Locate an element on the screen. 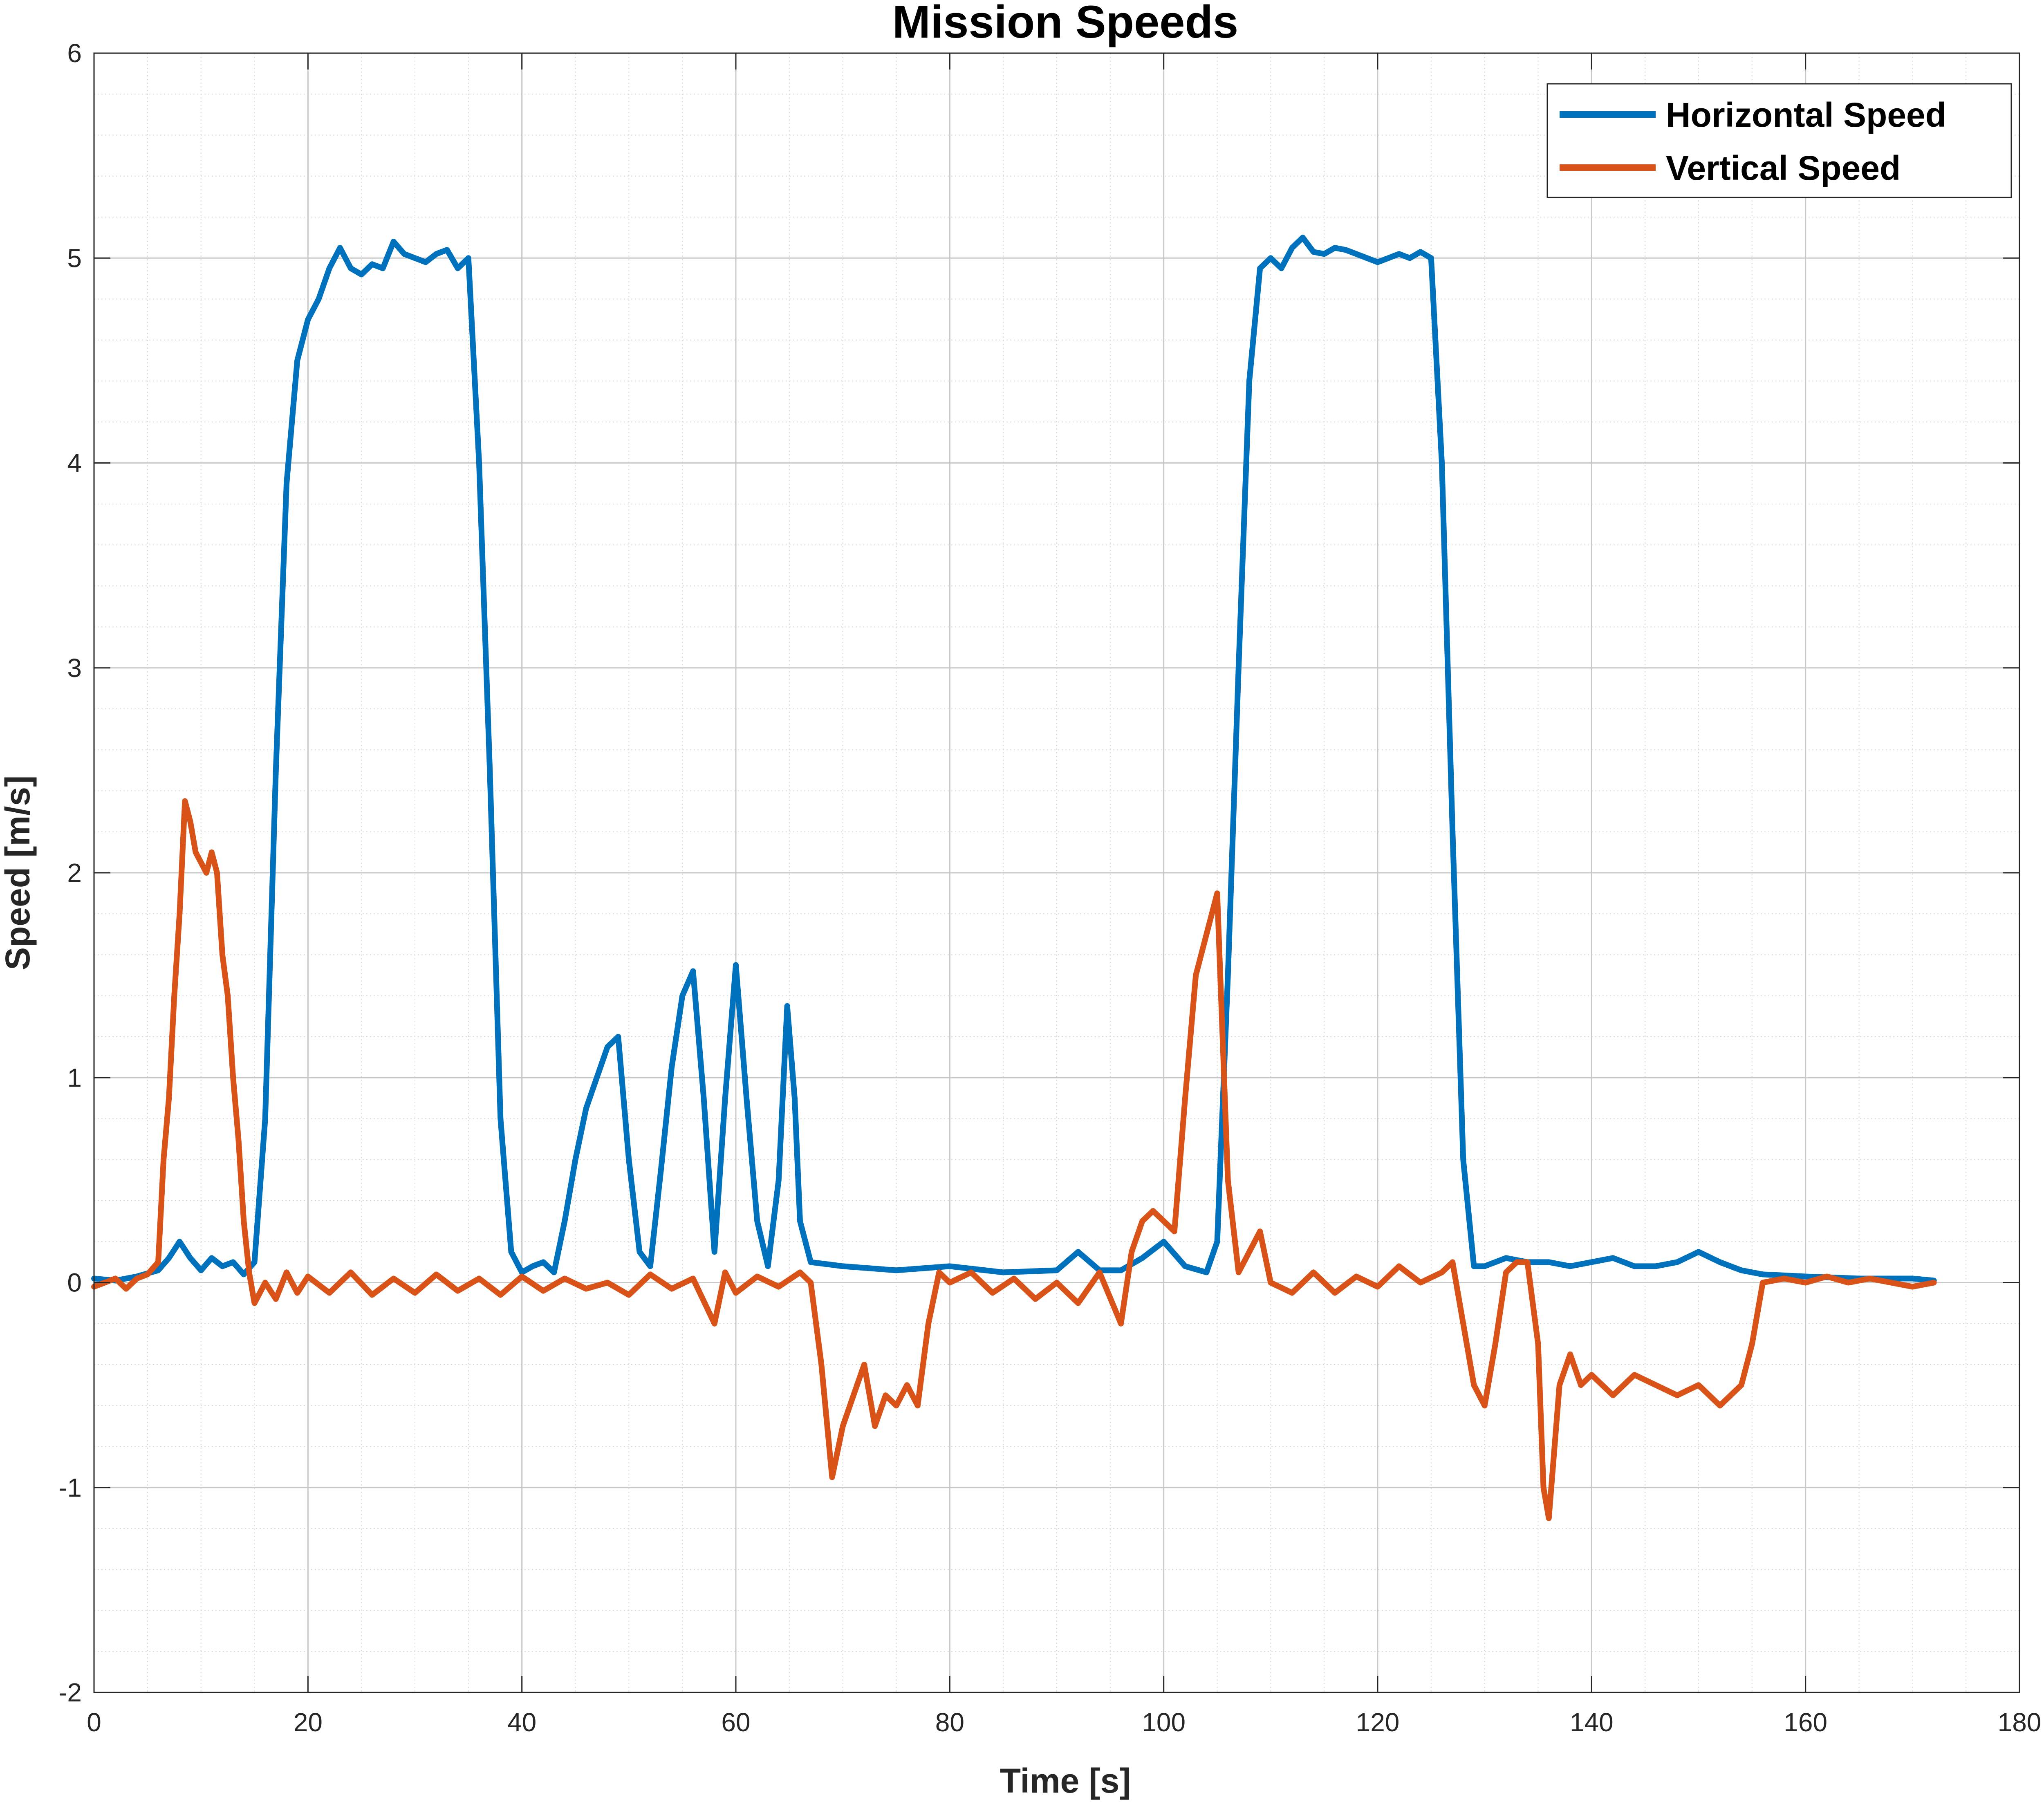 Image resolution: width=2044 pixels, height=1802 pixels. legend: Horizontal Speed Vertical Speed is located at coordinates (1779, 140).